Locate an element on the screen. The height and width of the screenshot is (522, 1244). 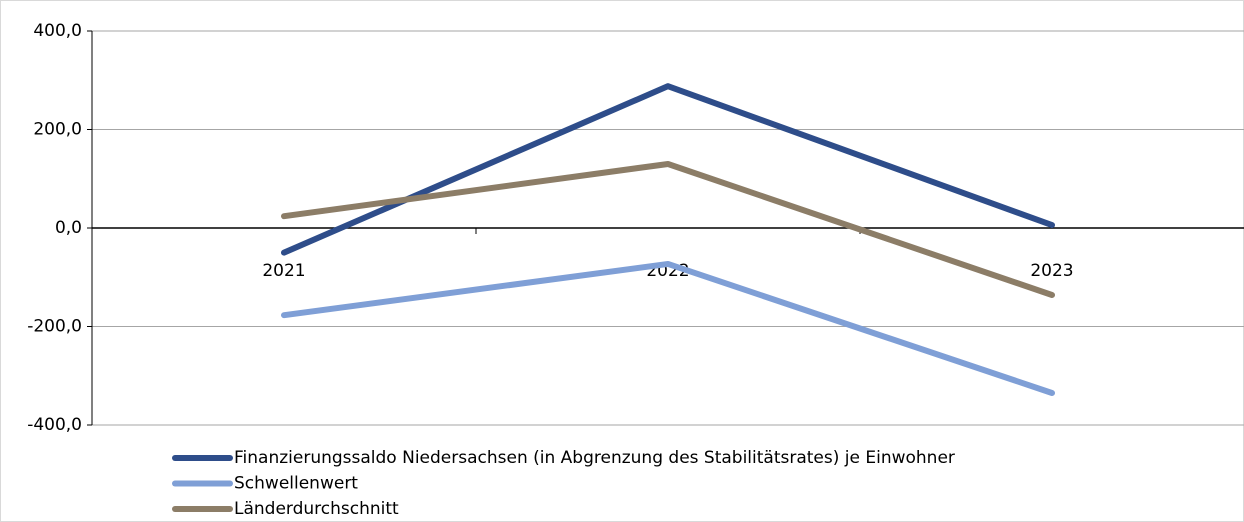
y-tick-label: 0,0 is located at coordinates (68, 228).